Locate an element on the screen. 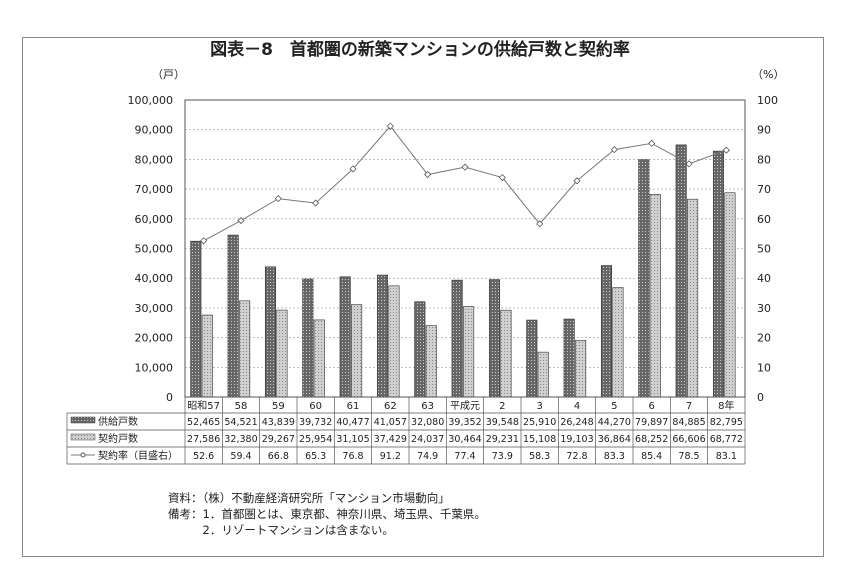 The image size is (843, 579). y-left-tick: 20,000 is located at coordinates (154, 338).